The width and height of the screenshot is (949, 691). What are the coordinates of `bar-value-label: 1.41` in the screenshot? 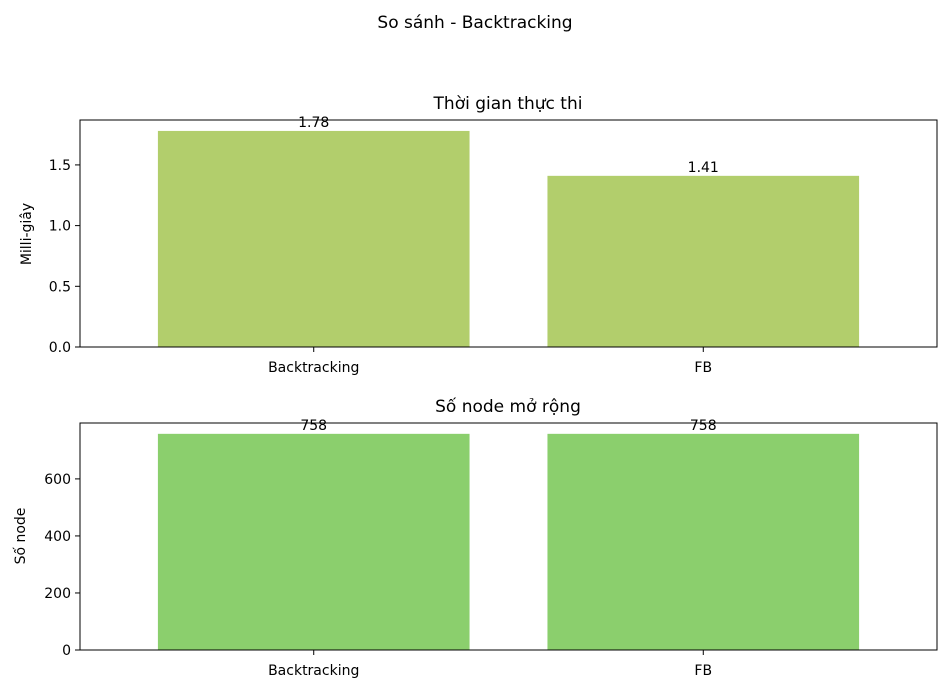 It's located at (703, 168).